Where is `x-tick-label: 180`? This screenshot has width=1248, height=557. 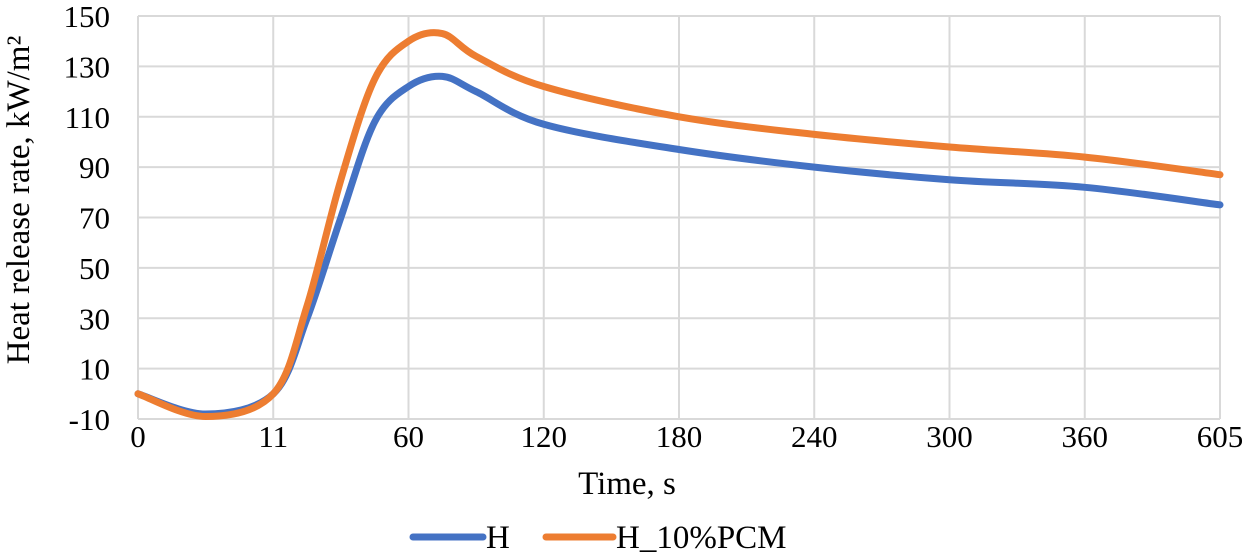 x-tick-label: 180 is located at coordinates (679, 436).